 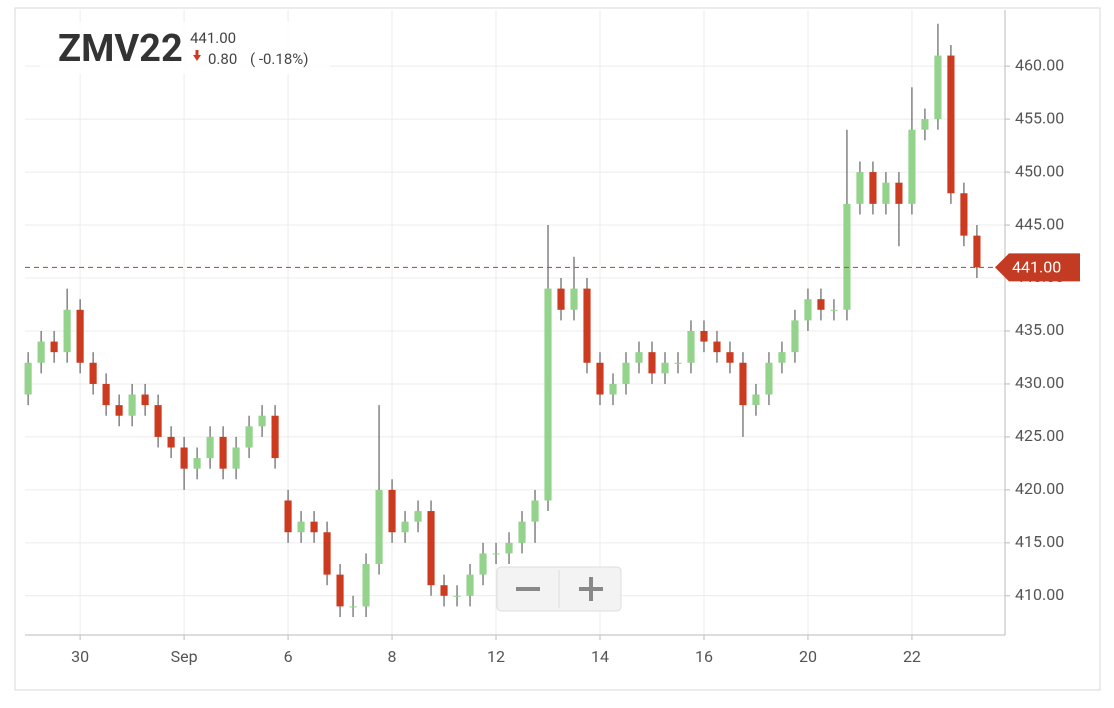 What do you see at coordinates (912, 656) in the screenshot?
I see `x-tick-label: 22` at bounding box center [912, 656].